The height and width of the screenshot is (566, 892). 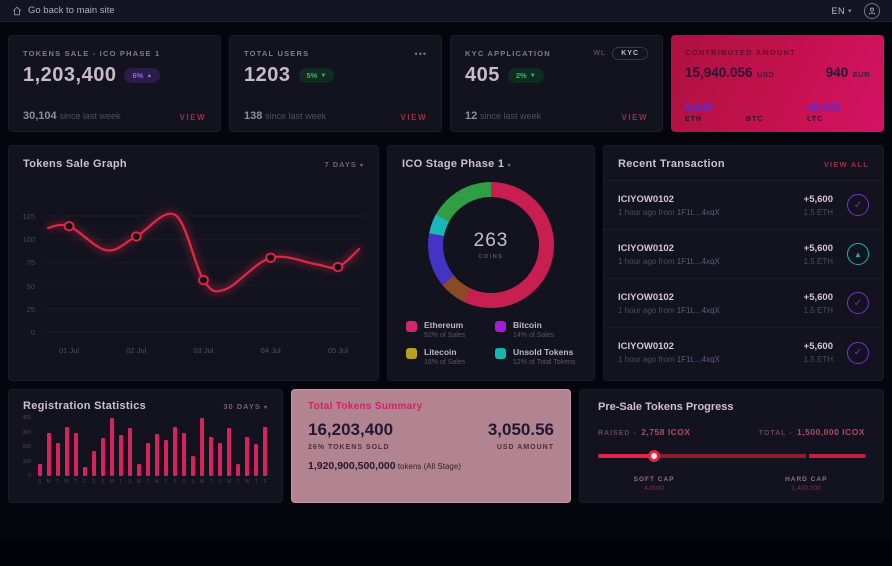 What do you see at coordinates (525, 75) in the screenshot?
I see `trend-badge: 2% ▼` at bounding box center [525, 75].